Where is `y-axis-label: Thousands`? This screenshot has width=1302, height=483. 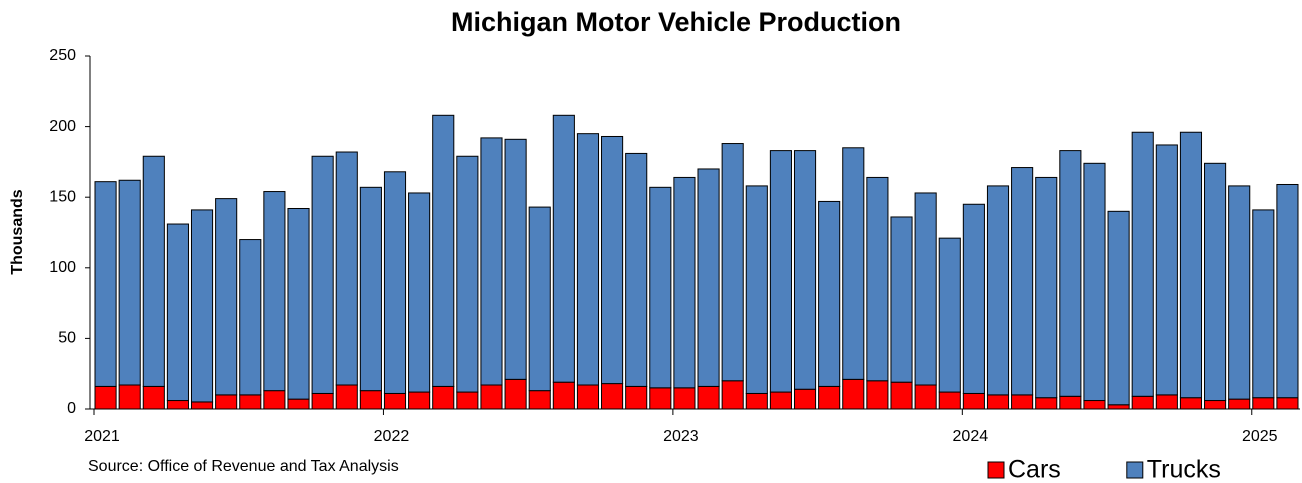
y-axis-label: Thousands is located at coordinates (17, 231).